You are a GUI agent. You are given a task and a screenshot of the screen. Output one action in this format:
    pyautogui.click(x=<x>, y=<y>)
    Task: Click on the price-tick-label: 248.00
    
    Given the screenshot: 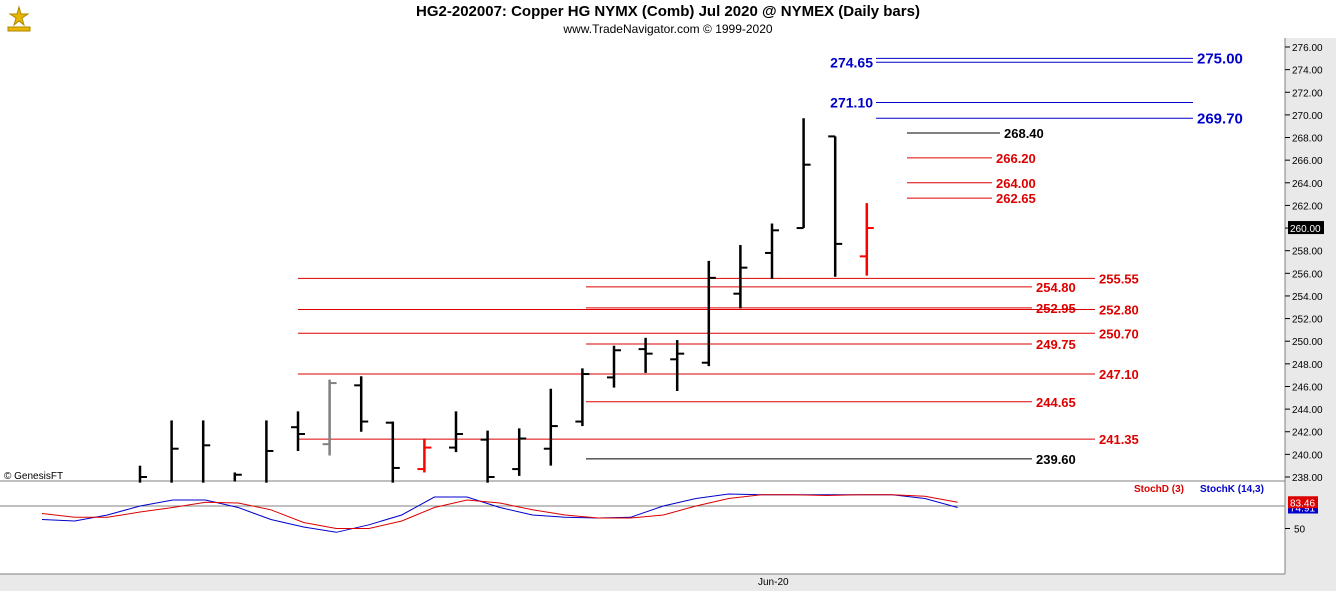 What is the action you would take?
    pyautogui.click(x=1307, y=365)
    